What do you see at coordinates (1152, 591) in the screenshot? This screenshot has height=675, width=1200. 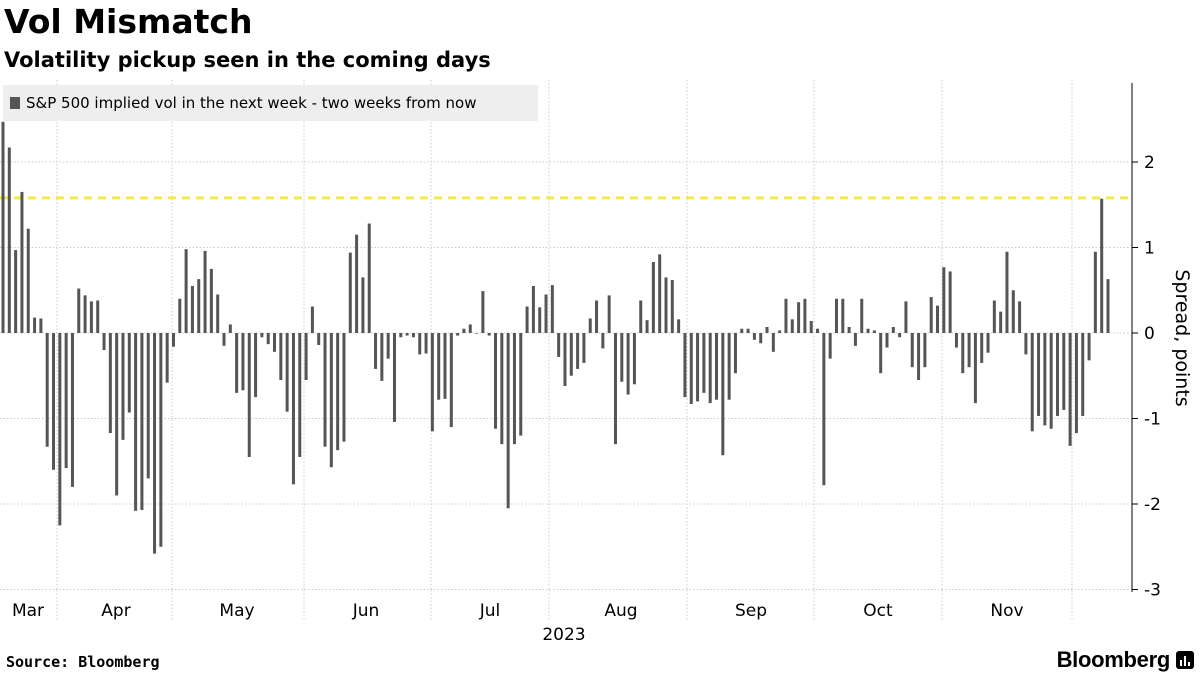 I see `y-tick-label: -3` at bounding box center [1152, 591].